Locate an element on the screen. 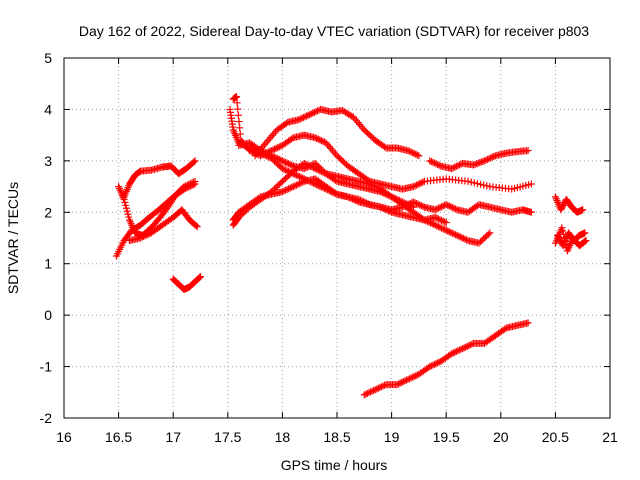 This screenshot has height=480, width=640. x-tick-label: 16.5 is located at coordinates (118, 437).